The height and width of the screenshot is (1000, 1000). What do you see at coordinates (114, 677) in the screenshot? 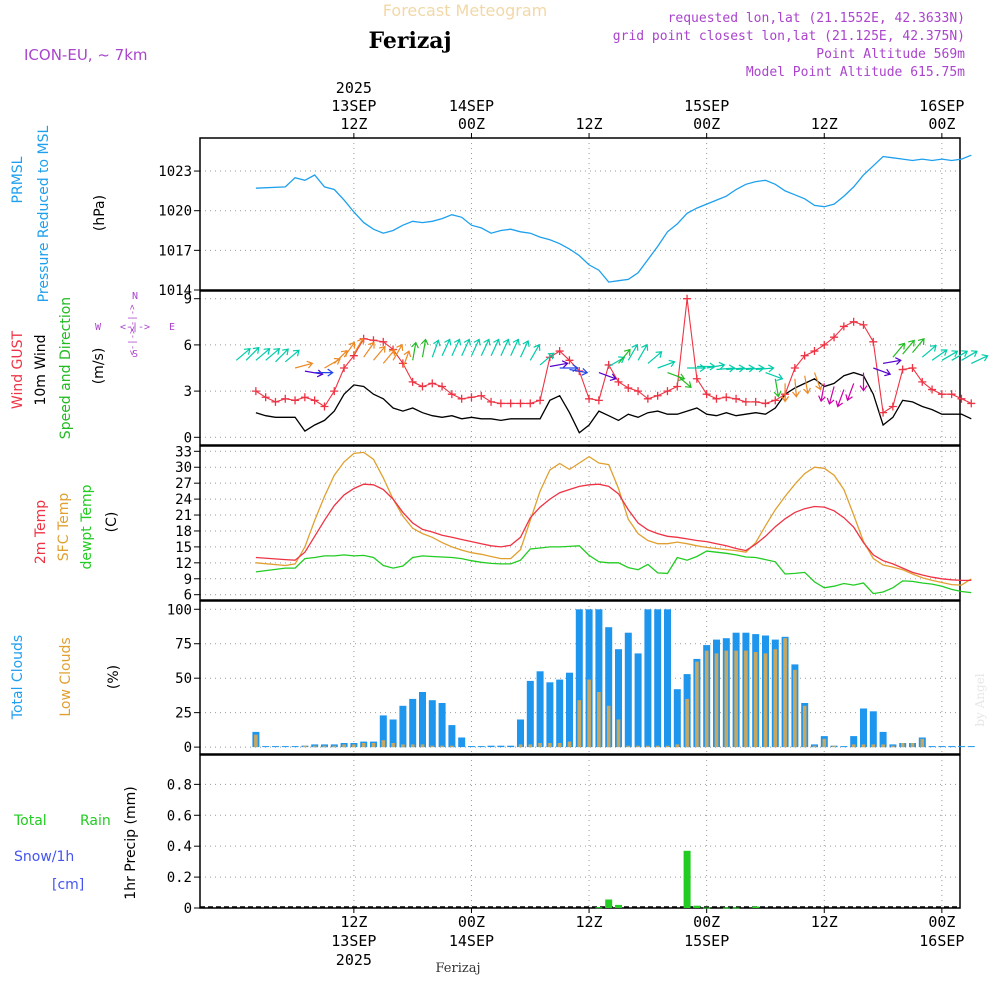
I see `clouds-unit-label: (%)` at bounding box center [114, 677].